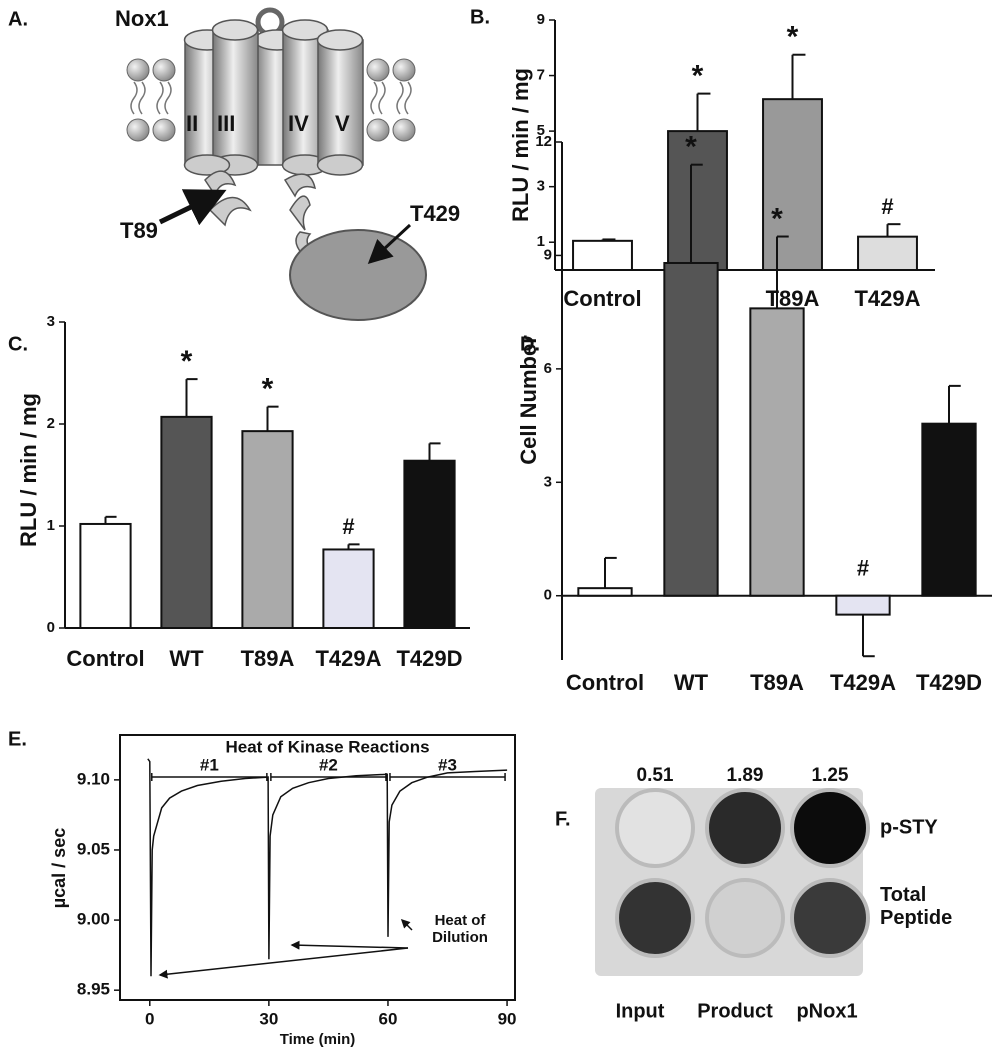 Image resolution: width=997 pixels, height=1050 pixels. Describe the element at coordinates (149, 1018) in the screenshot. I see `x-tick-label: 0` at that location.